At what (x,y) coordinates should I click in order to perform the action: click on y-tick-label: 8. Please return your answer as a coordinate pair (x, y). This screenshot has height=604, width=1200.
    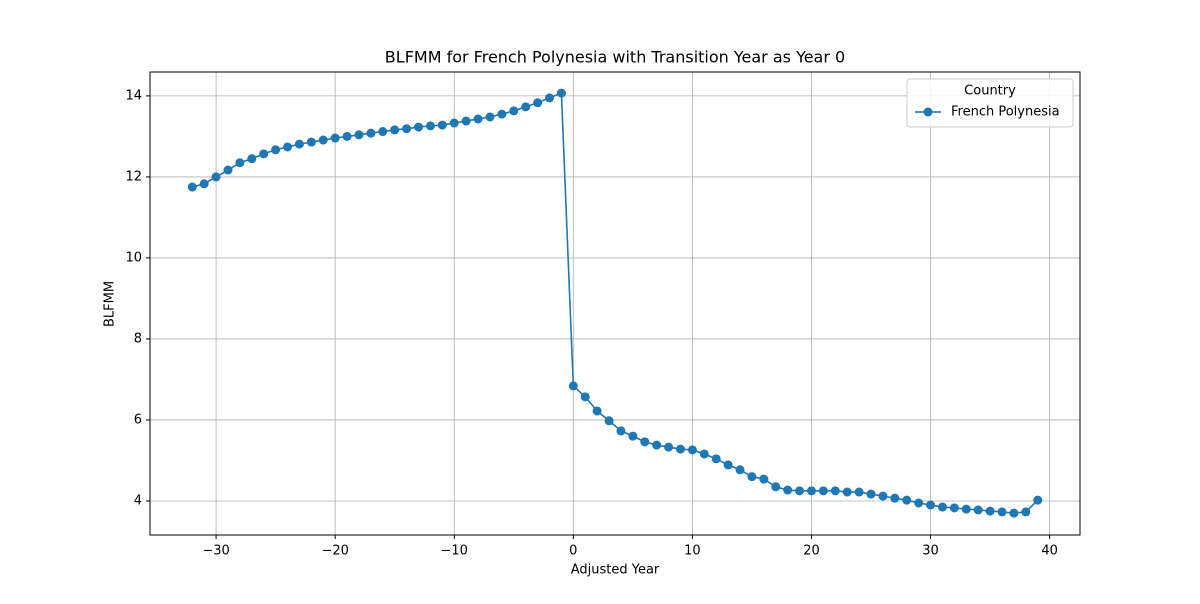
    Looking at the image, I should click on (138, 338).